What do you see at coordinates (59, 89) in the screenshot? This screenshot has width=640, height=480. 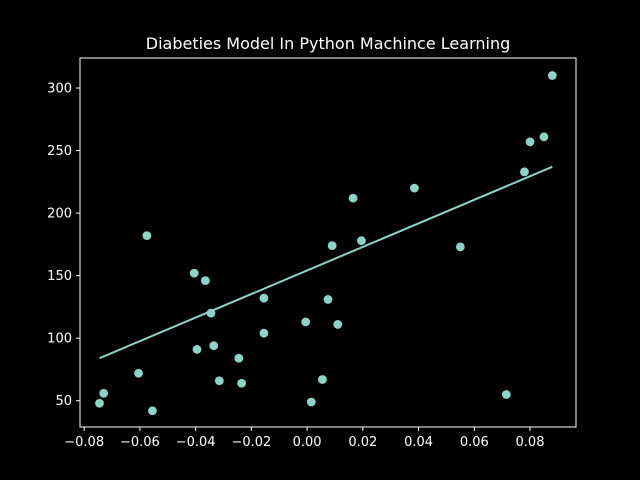 I see `y-tick-label: 300` at bounding box center [59, 89].